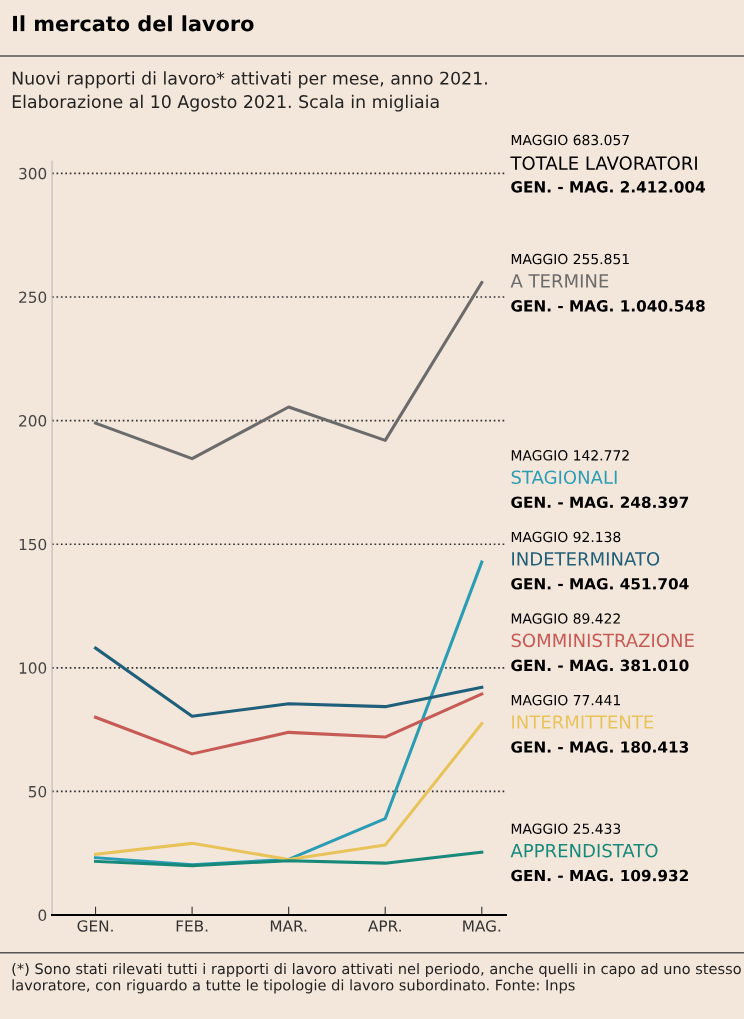 This screenshot has height=1019, width=744. I want to click on text: GEN. - MAG. 180.413, so click(600, 747).